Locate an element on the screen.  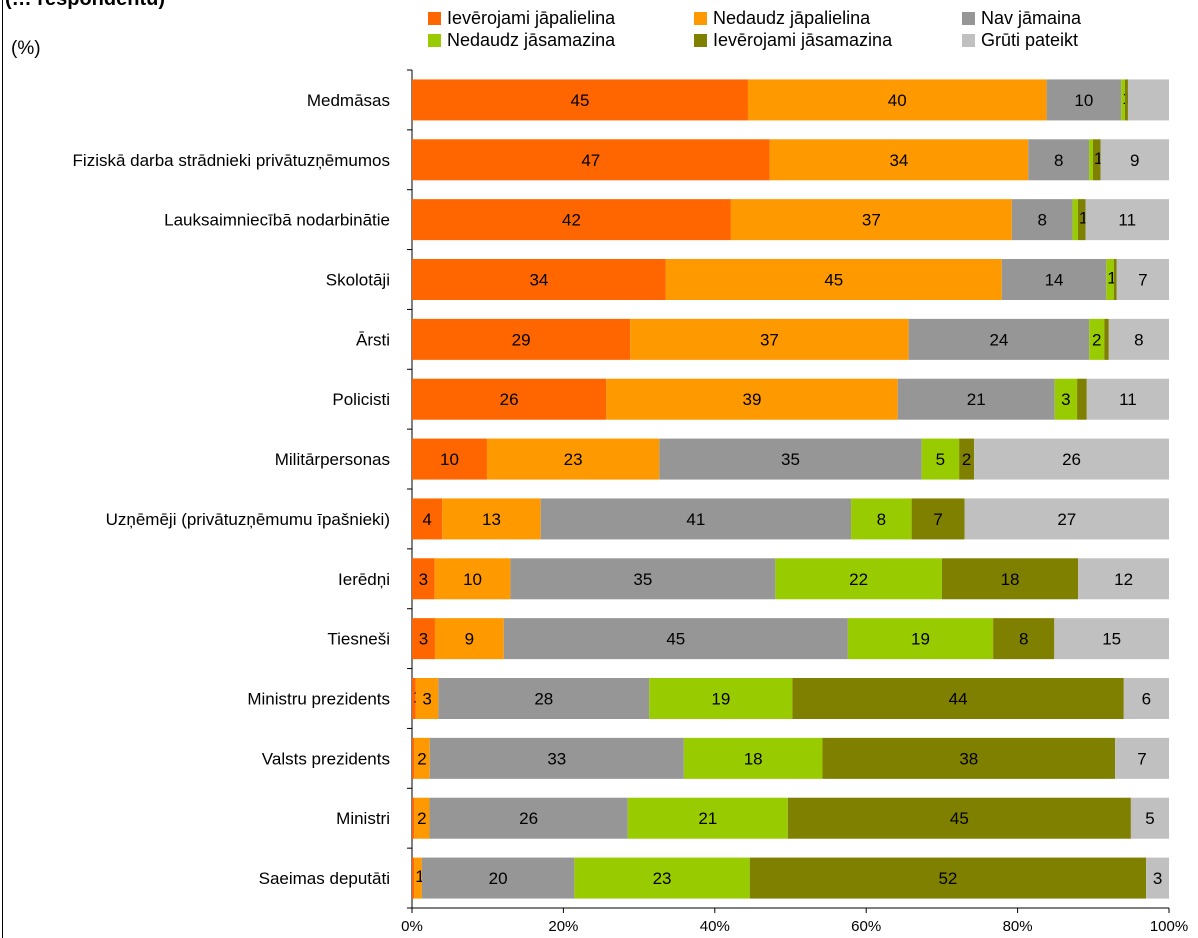
category-label: Skolotāji is located at coordinates (358, 280).